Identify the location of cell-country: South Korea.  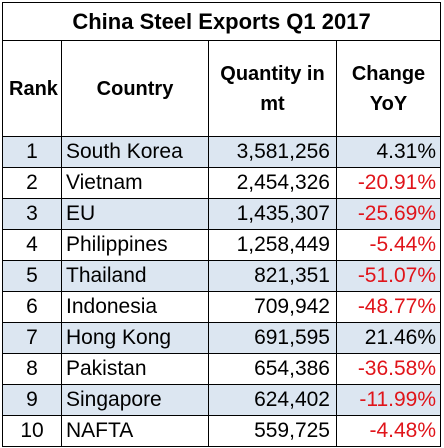
(135, 152).